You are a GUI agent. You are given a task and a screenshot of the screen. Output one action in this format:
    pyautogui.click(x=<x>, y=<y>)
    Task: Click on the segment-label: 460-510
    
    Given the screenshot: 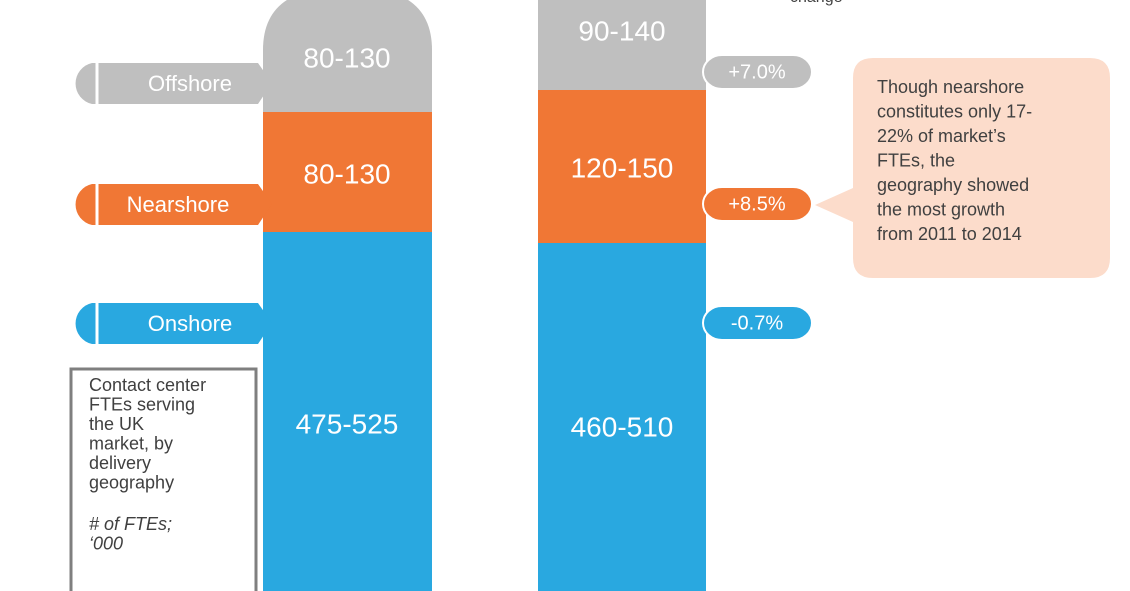 What is the action you would take?
    pyautogui.click(x=622, y=426)
    